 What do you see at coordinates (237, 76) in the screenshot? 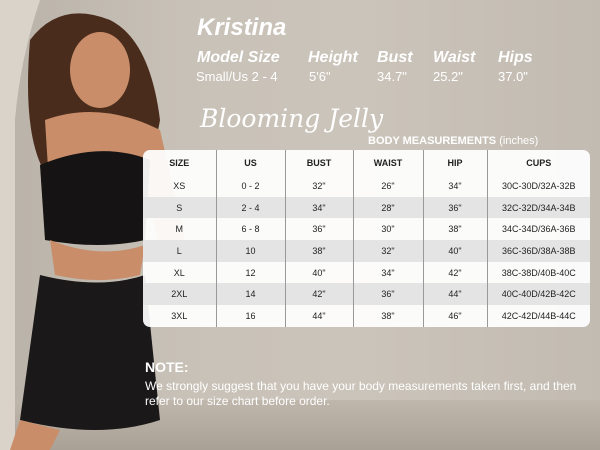
I see `value-model-size: Small/Us 2 - 4` at bounding box center [237, 76].